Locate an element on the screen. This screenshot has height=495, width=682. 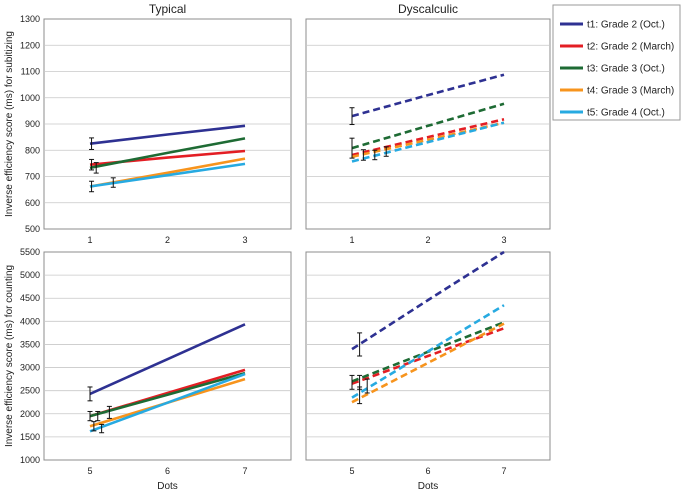
y-tick-label: 4000 is located at coordinates (30, 321).